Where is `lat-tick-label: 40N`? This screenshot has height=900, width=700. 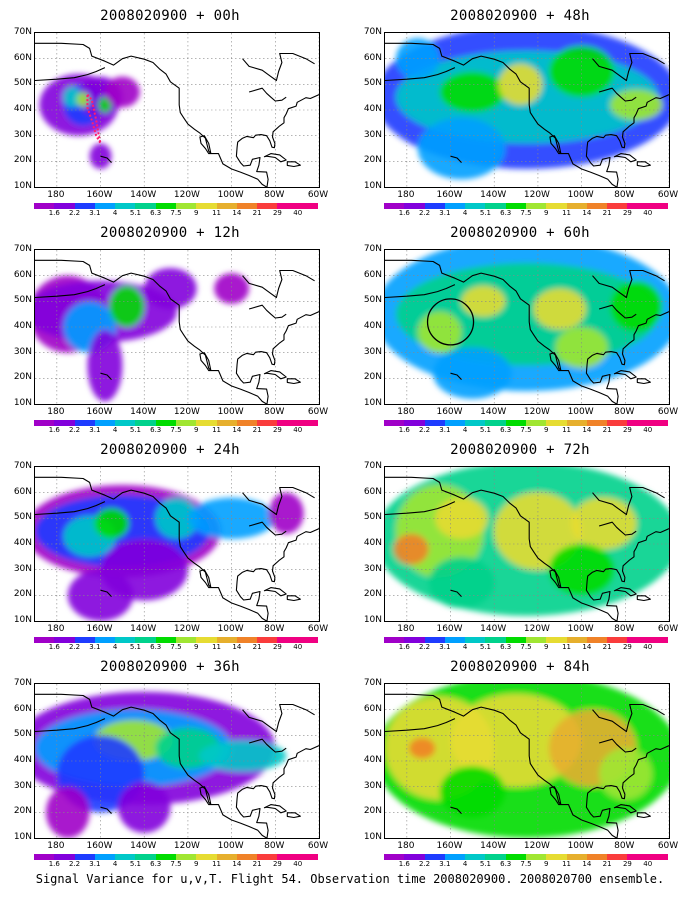 lat-tick-label: 40N is located at coordinates (372, 543).